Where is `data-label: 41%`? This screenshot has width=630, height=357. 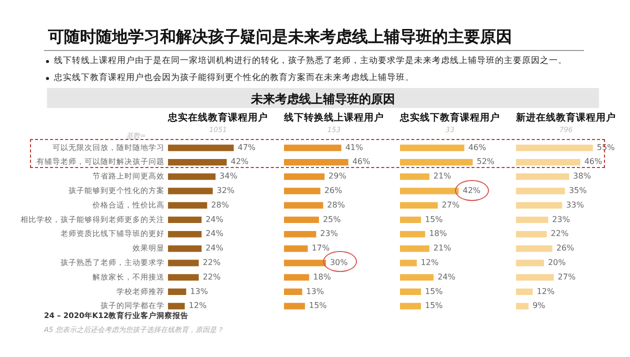 data-label: 41% is located at coordinates (354, 147).